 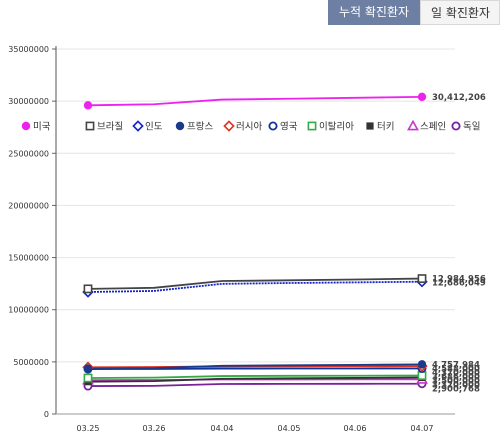 What do you see at coordinates (46, 414) in the screenshot?
I see `y-tick-label: 0` at bounding box center [46, 414].